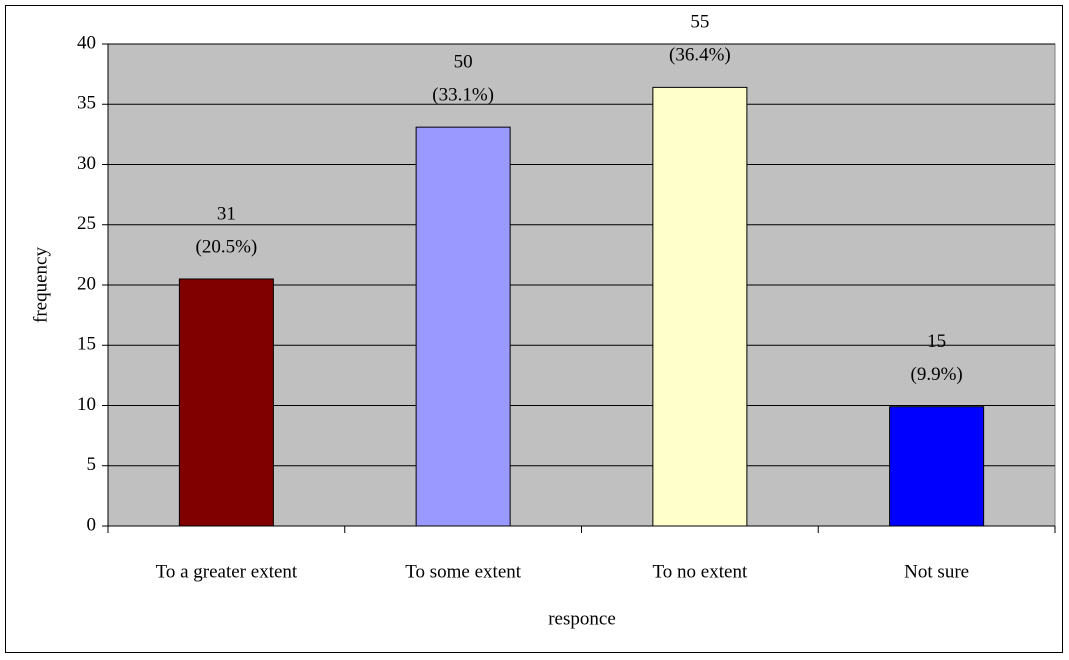 This screenshot has height=660, width=1069. I want to click on data-label: (20.5%), so click(227, 246).